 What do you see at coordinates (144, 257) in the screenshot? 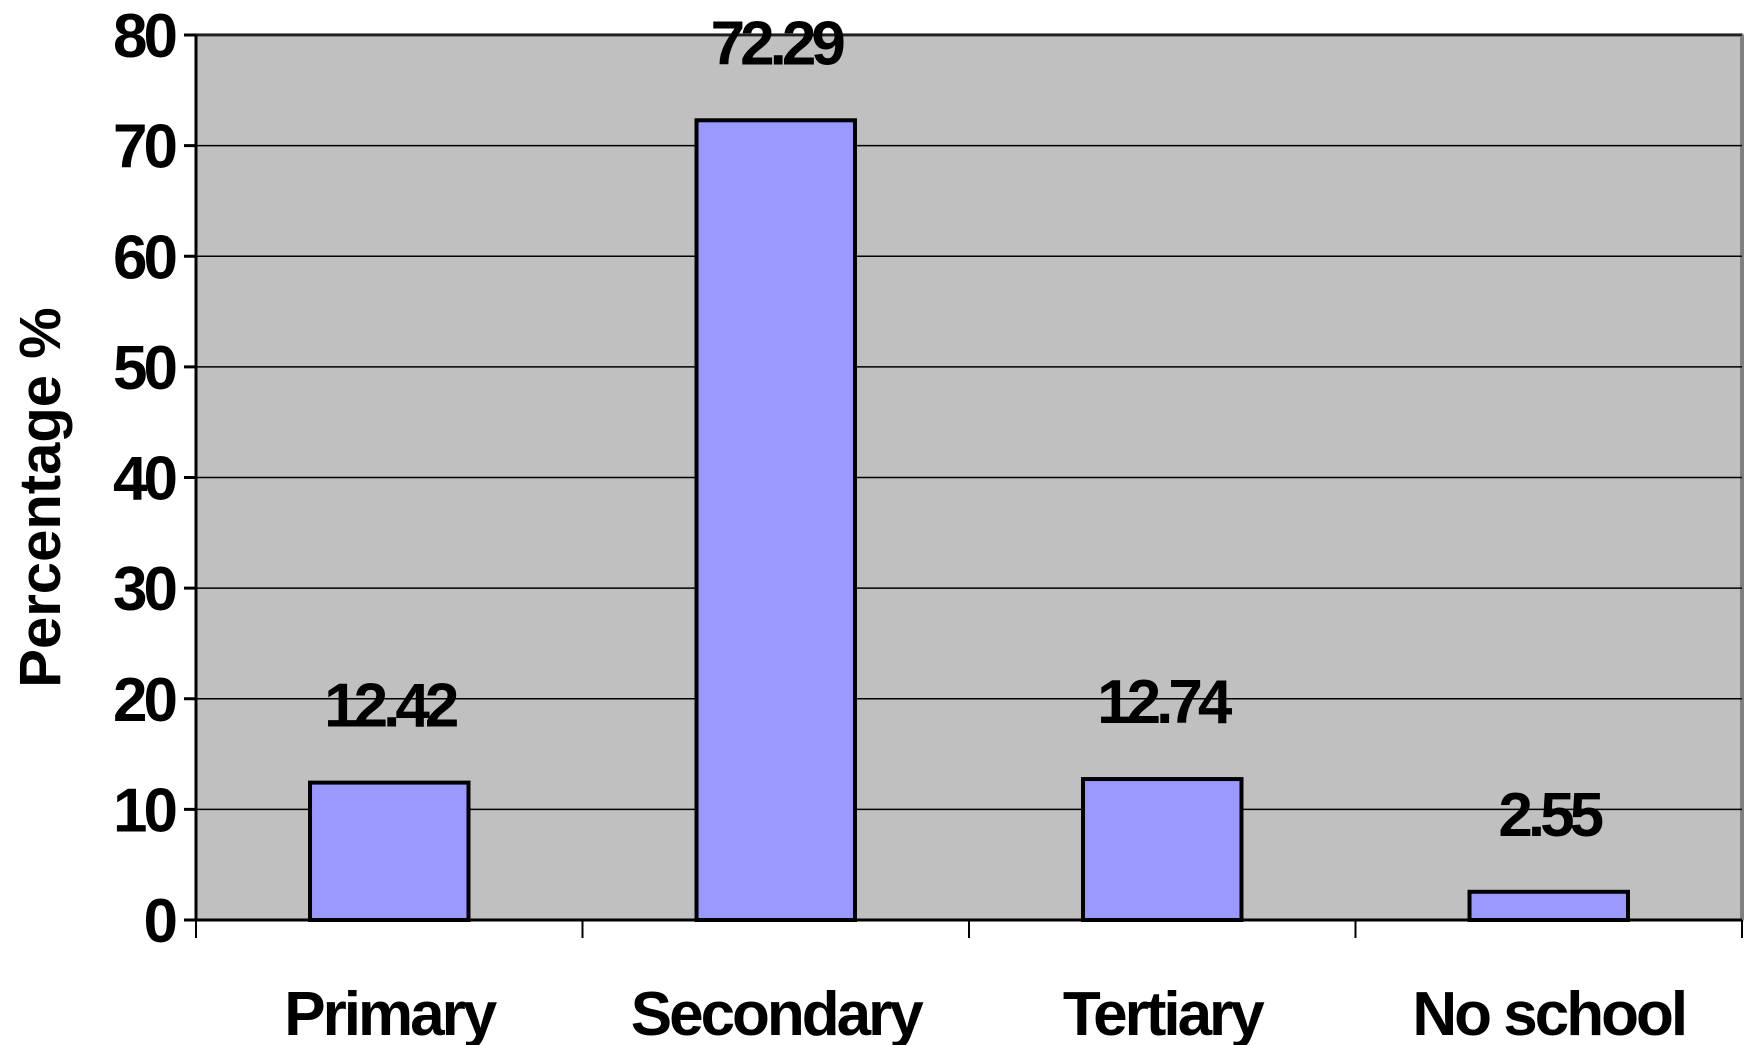
I see `y-tick-label: 60` at bounding box center [144, 257].